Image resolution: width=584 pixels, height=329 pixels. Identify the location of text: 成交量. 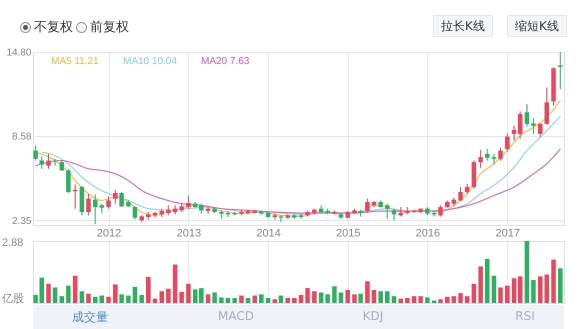
(90, 317).